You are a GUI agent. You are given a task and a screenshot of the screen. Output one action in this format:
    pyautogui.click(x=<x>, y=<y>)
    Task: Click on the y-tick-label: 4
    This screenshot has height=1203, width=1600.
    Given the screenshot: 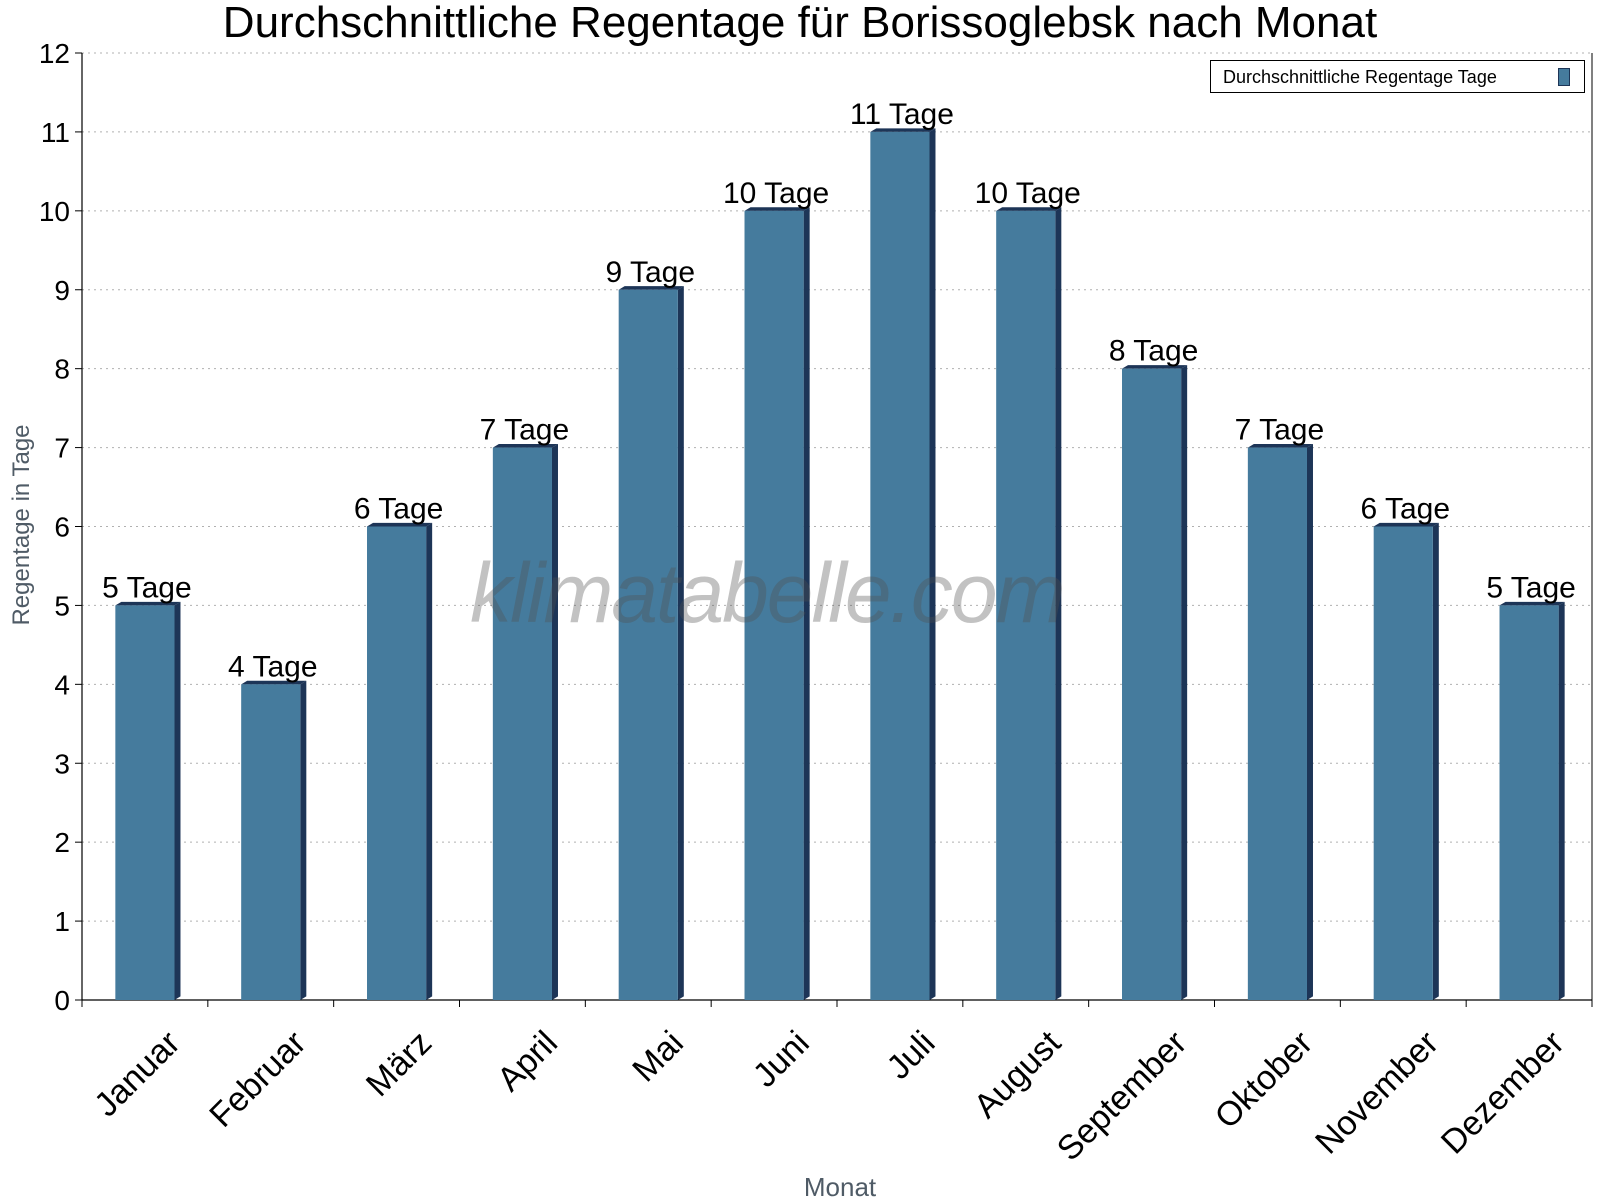 What is the action you would take?
    pyautogui.click(x=62, y=684)
    